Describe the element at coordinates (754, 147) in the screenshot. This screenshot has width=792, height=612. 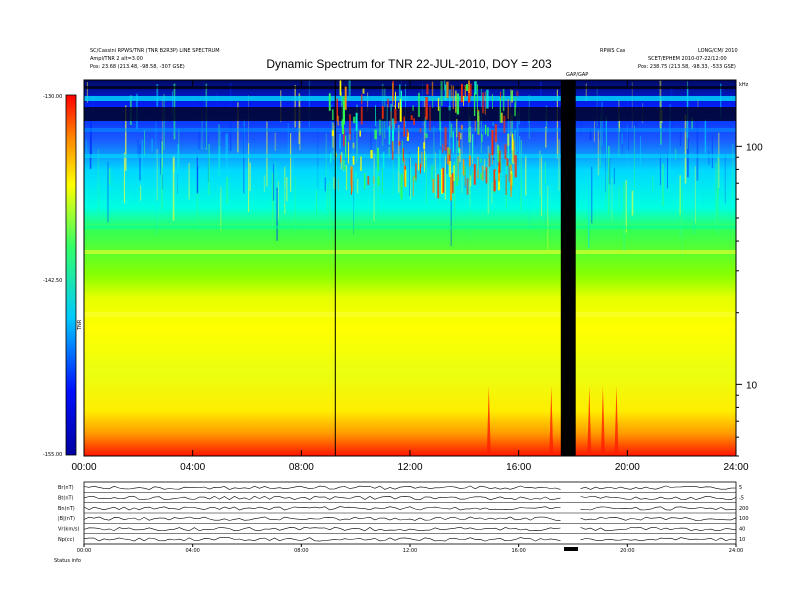
I see `y-tick-label: 100` at that location.